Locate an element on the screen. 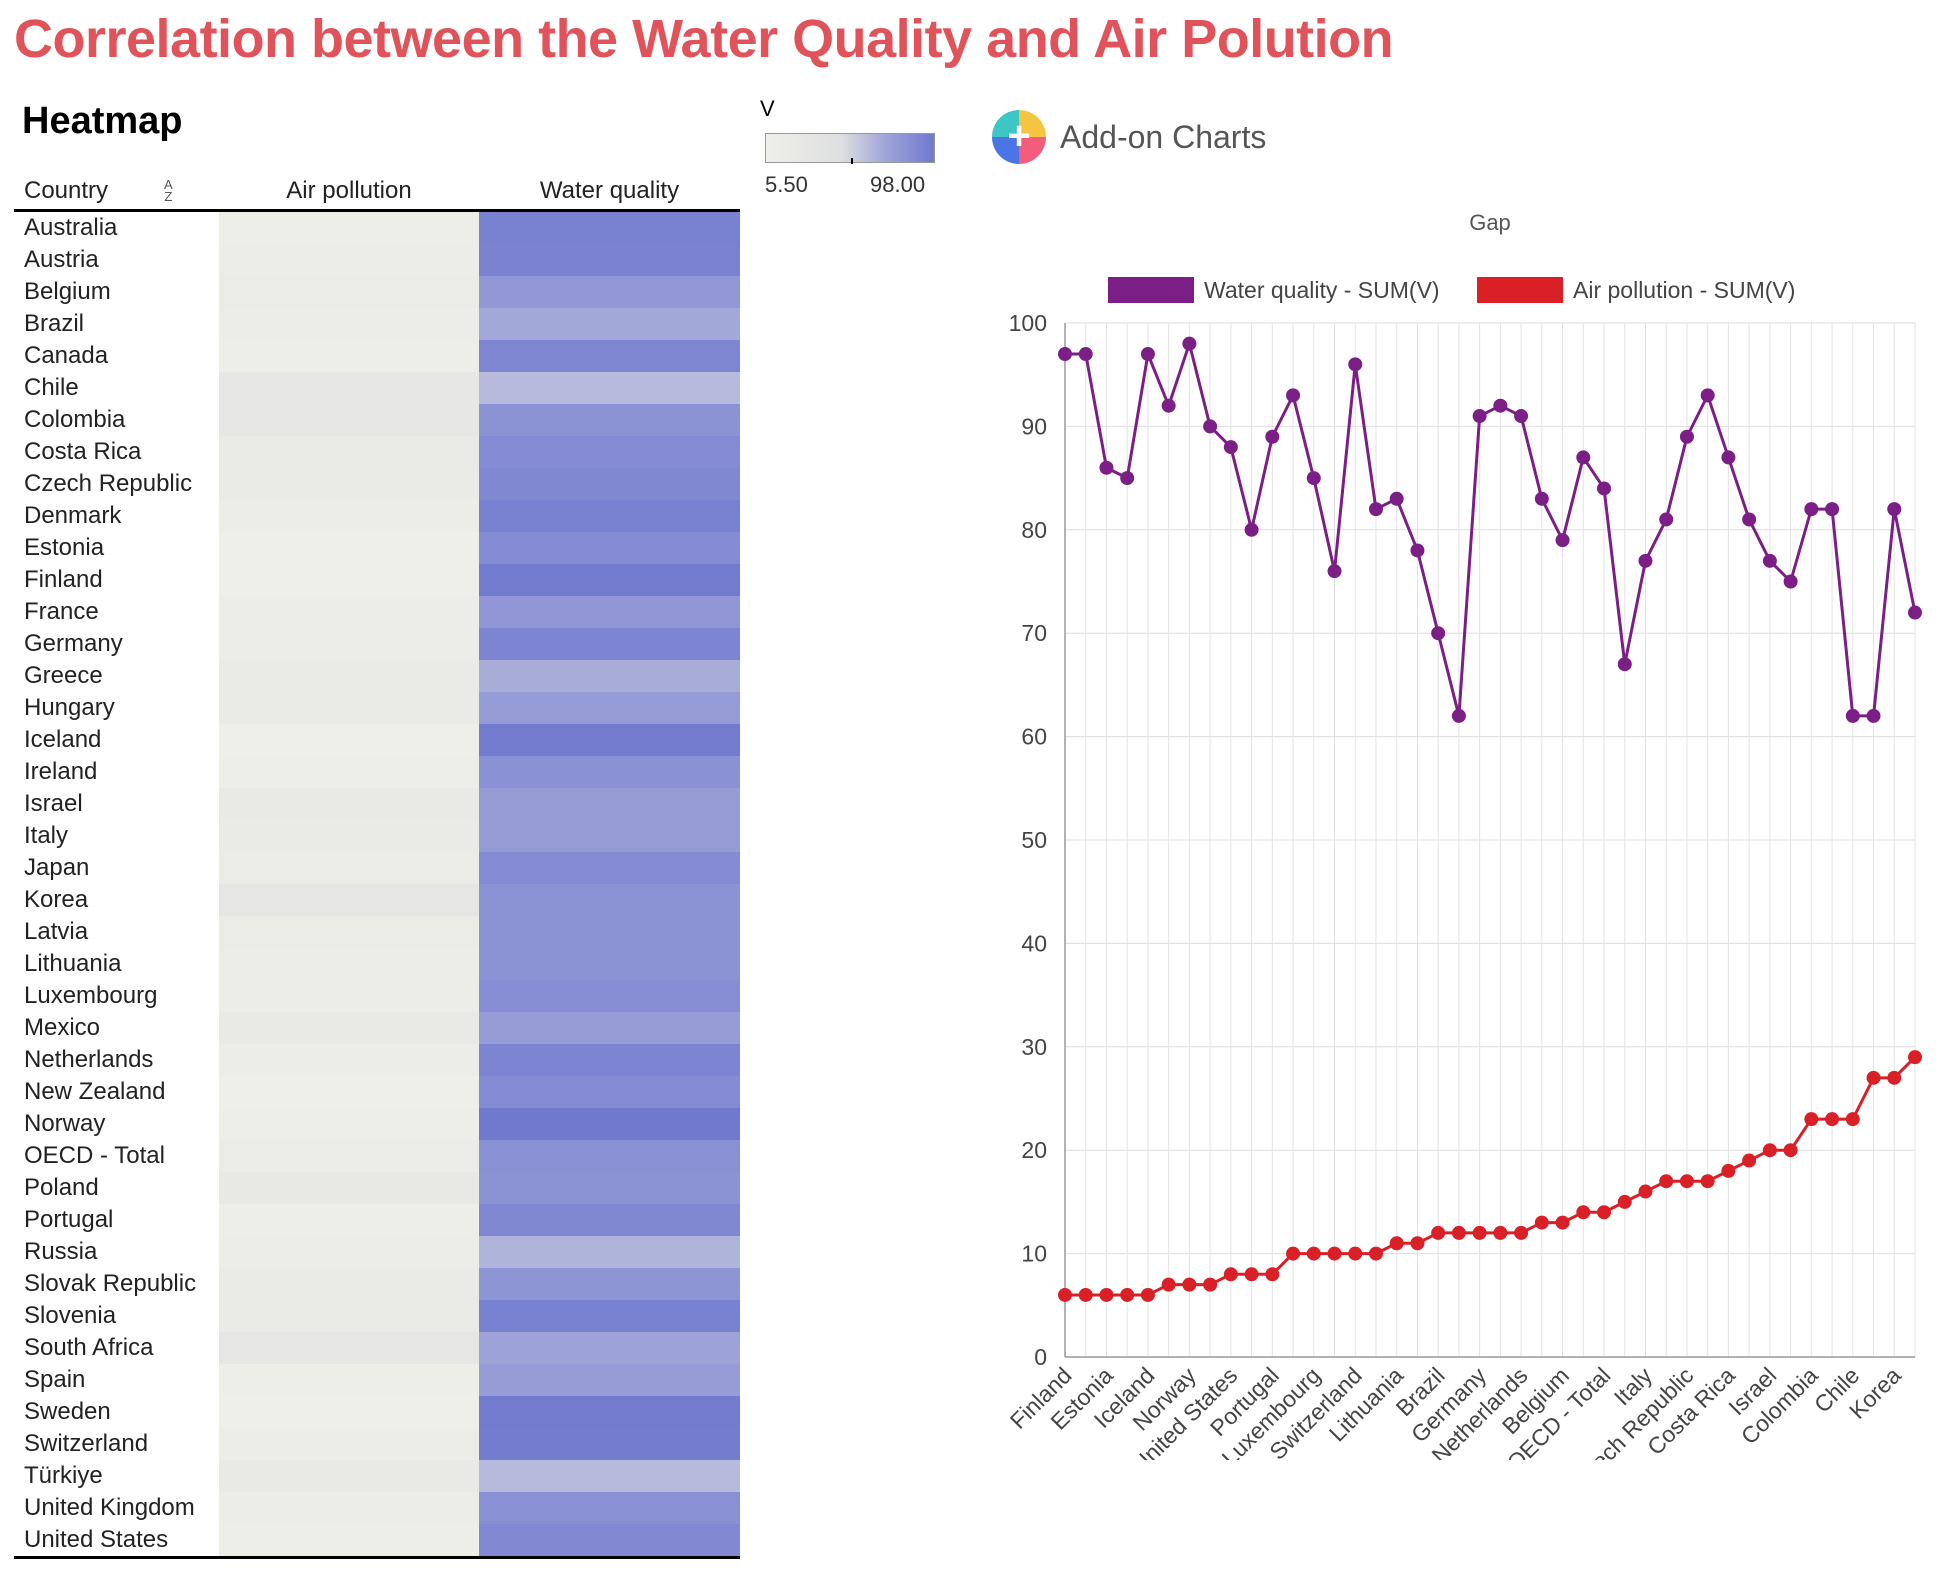 The width and height of the screenshot is (1958, 1584). table-row: South Africa is located at coordinates (377, 1348).